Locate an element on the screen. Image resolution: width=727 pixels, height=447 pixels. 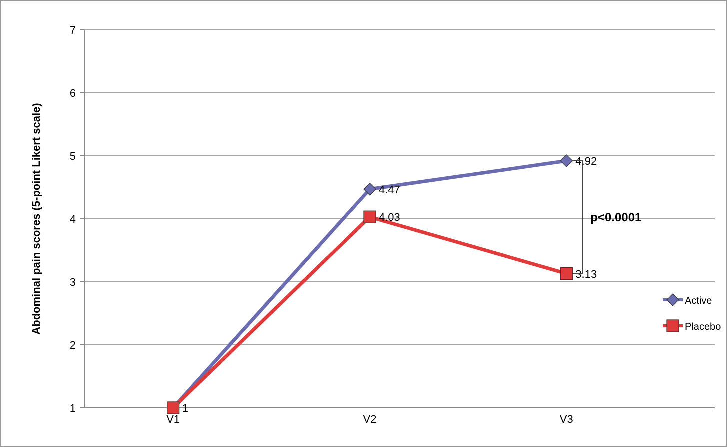
y-tick-label: 5 is located at coordinates (73, 157).